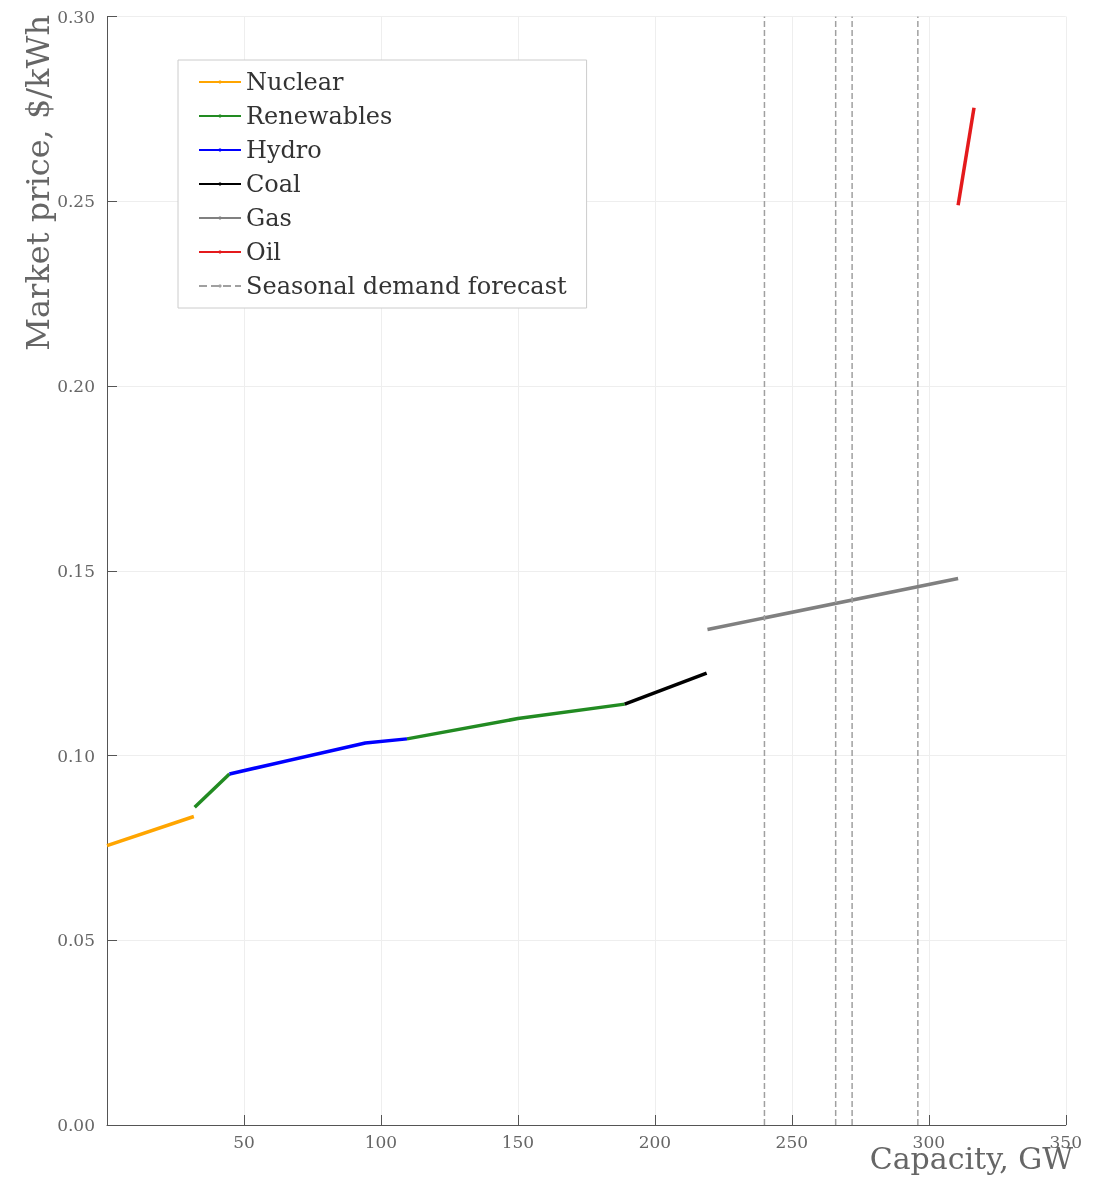 Image resolution: width=1093 pixels, height=1193 pixels. What do you see at coordinates (38, 183) in the screenshot?
I see `y-axis-title: Market price, $/kWh` at bounding box center [38, 183].